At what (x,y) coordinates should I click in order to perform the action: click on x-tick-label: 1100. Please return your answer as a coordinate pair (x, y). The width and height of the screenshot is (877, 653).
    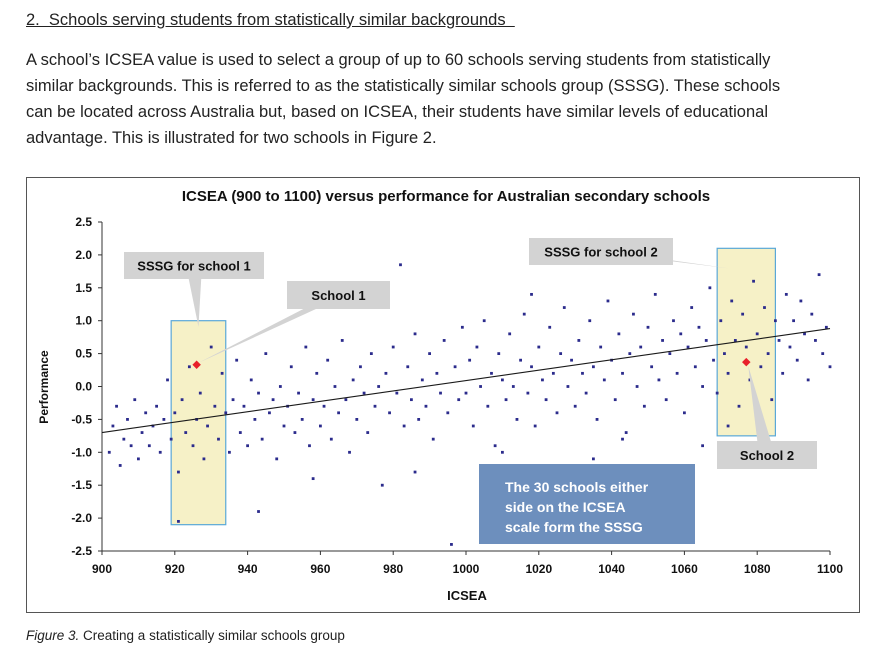
    Looking at the image, I should click on (830, 569).